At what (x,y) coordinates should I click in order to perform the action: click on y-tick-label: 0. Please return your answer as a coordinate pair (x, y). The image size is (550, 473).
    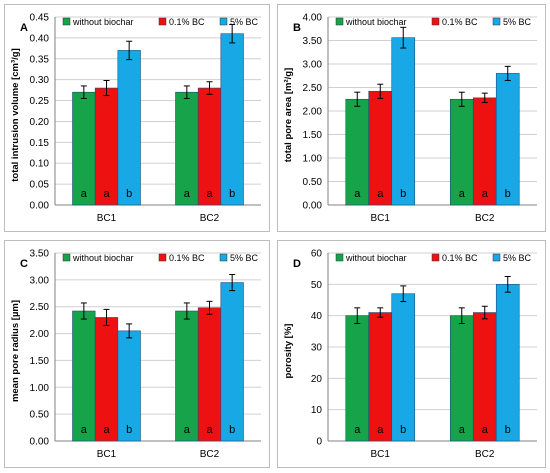
    Looking at the image, I should click on (319, 442).